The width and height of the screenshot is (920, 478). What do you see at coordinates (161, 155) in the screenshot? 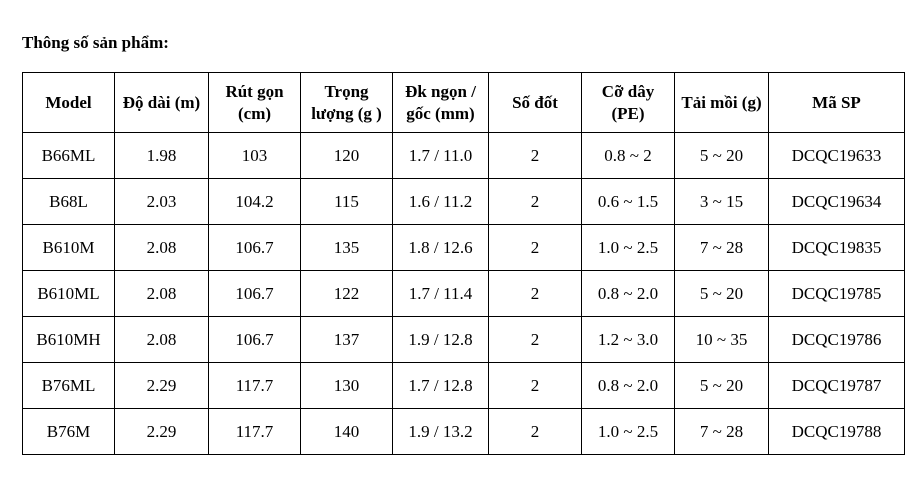
I see `cell-length: 1.98` at bounding box center [161, 155].